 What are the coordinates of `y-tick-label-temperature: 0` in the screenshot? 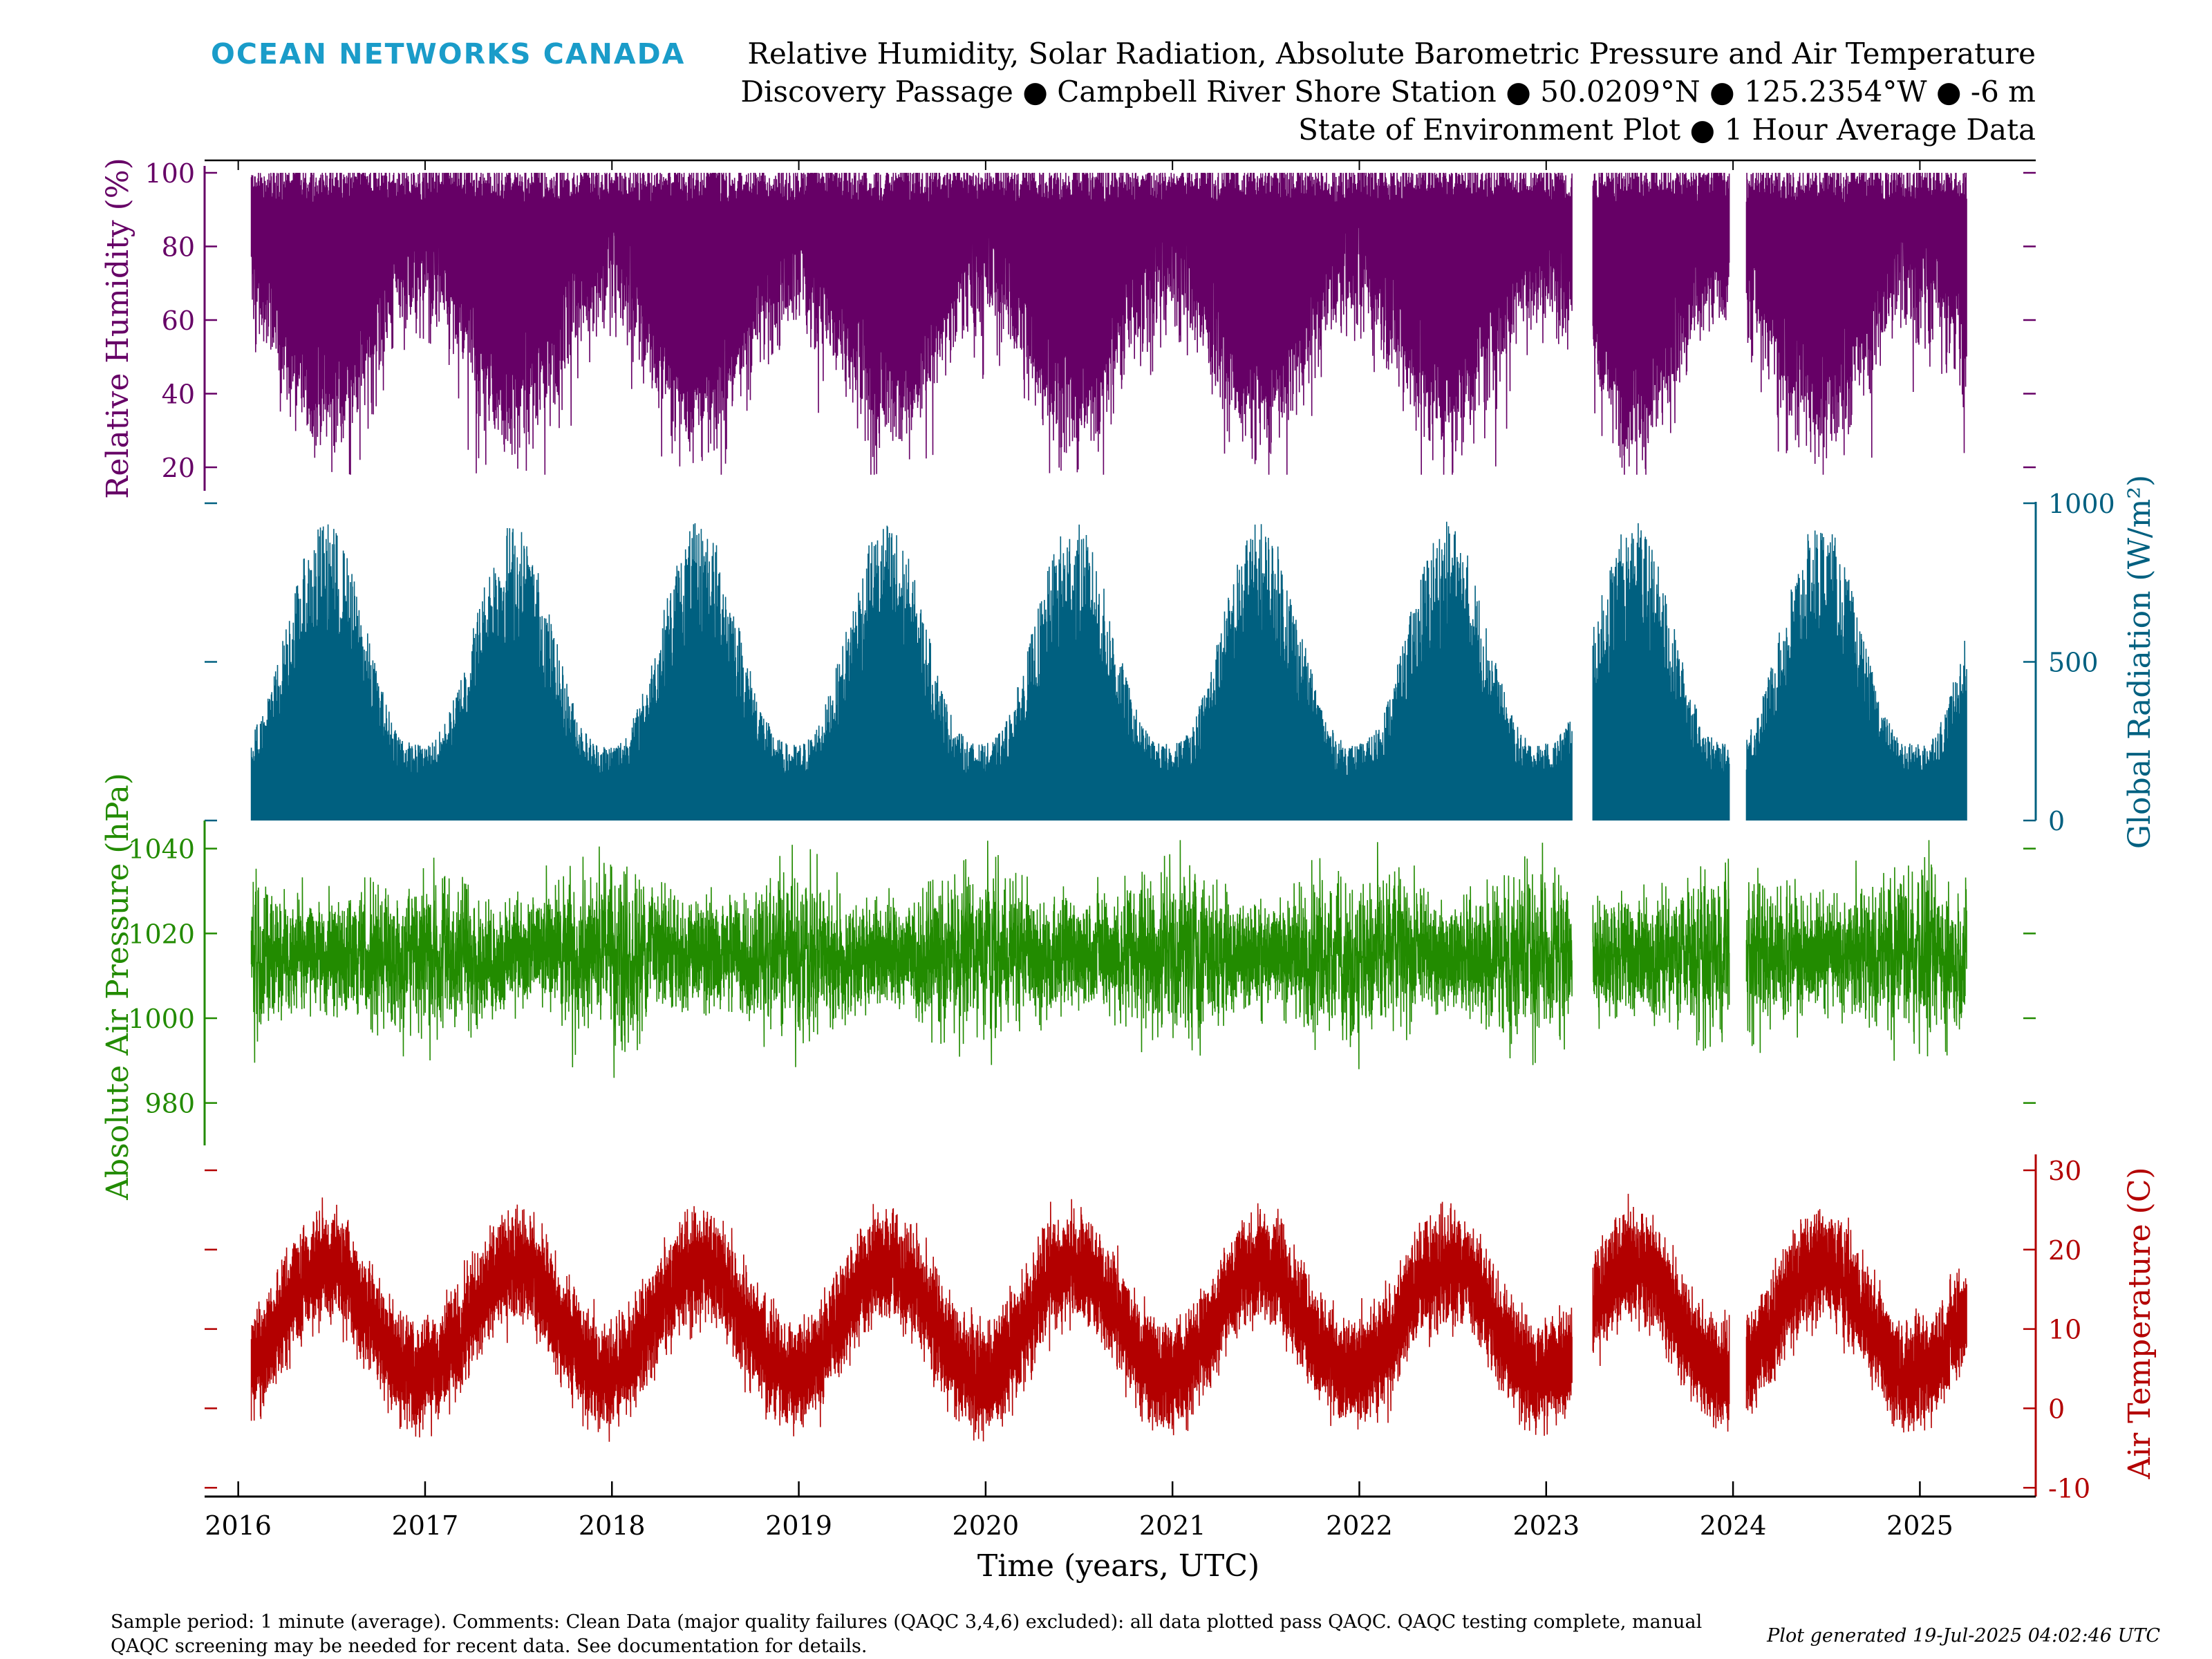 It's located at (2056, 1409).